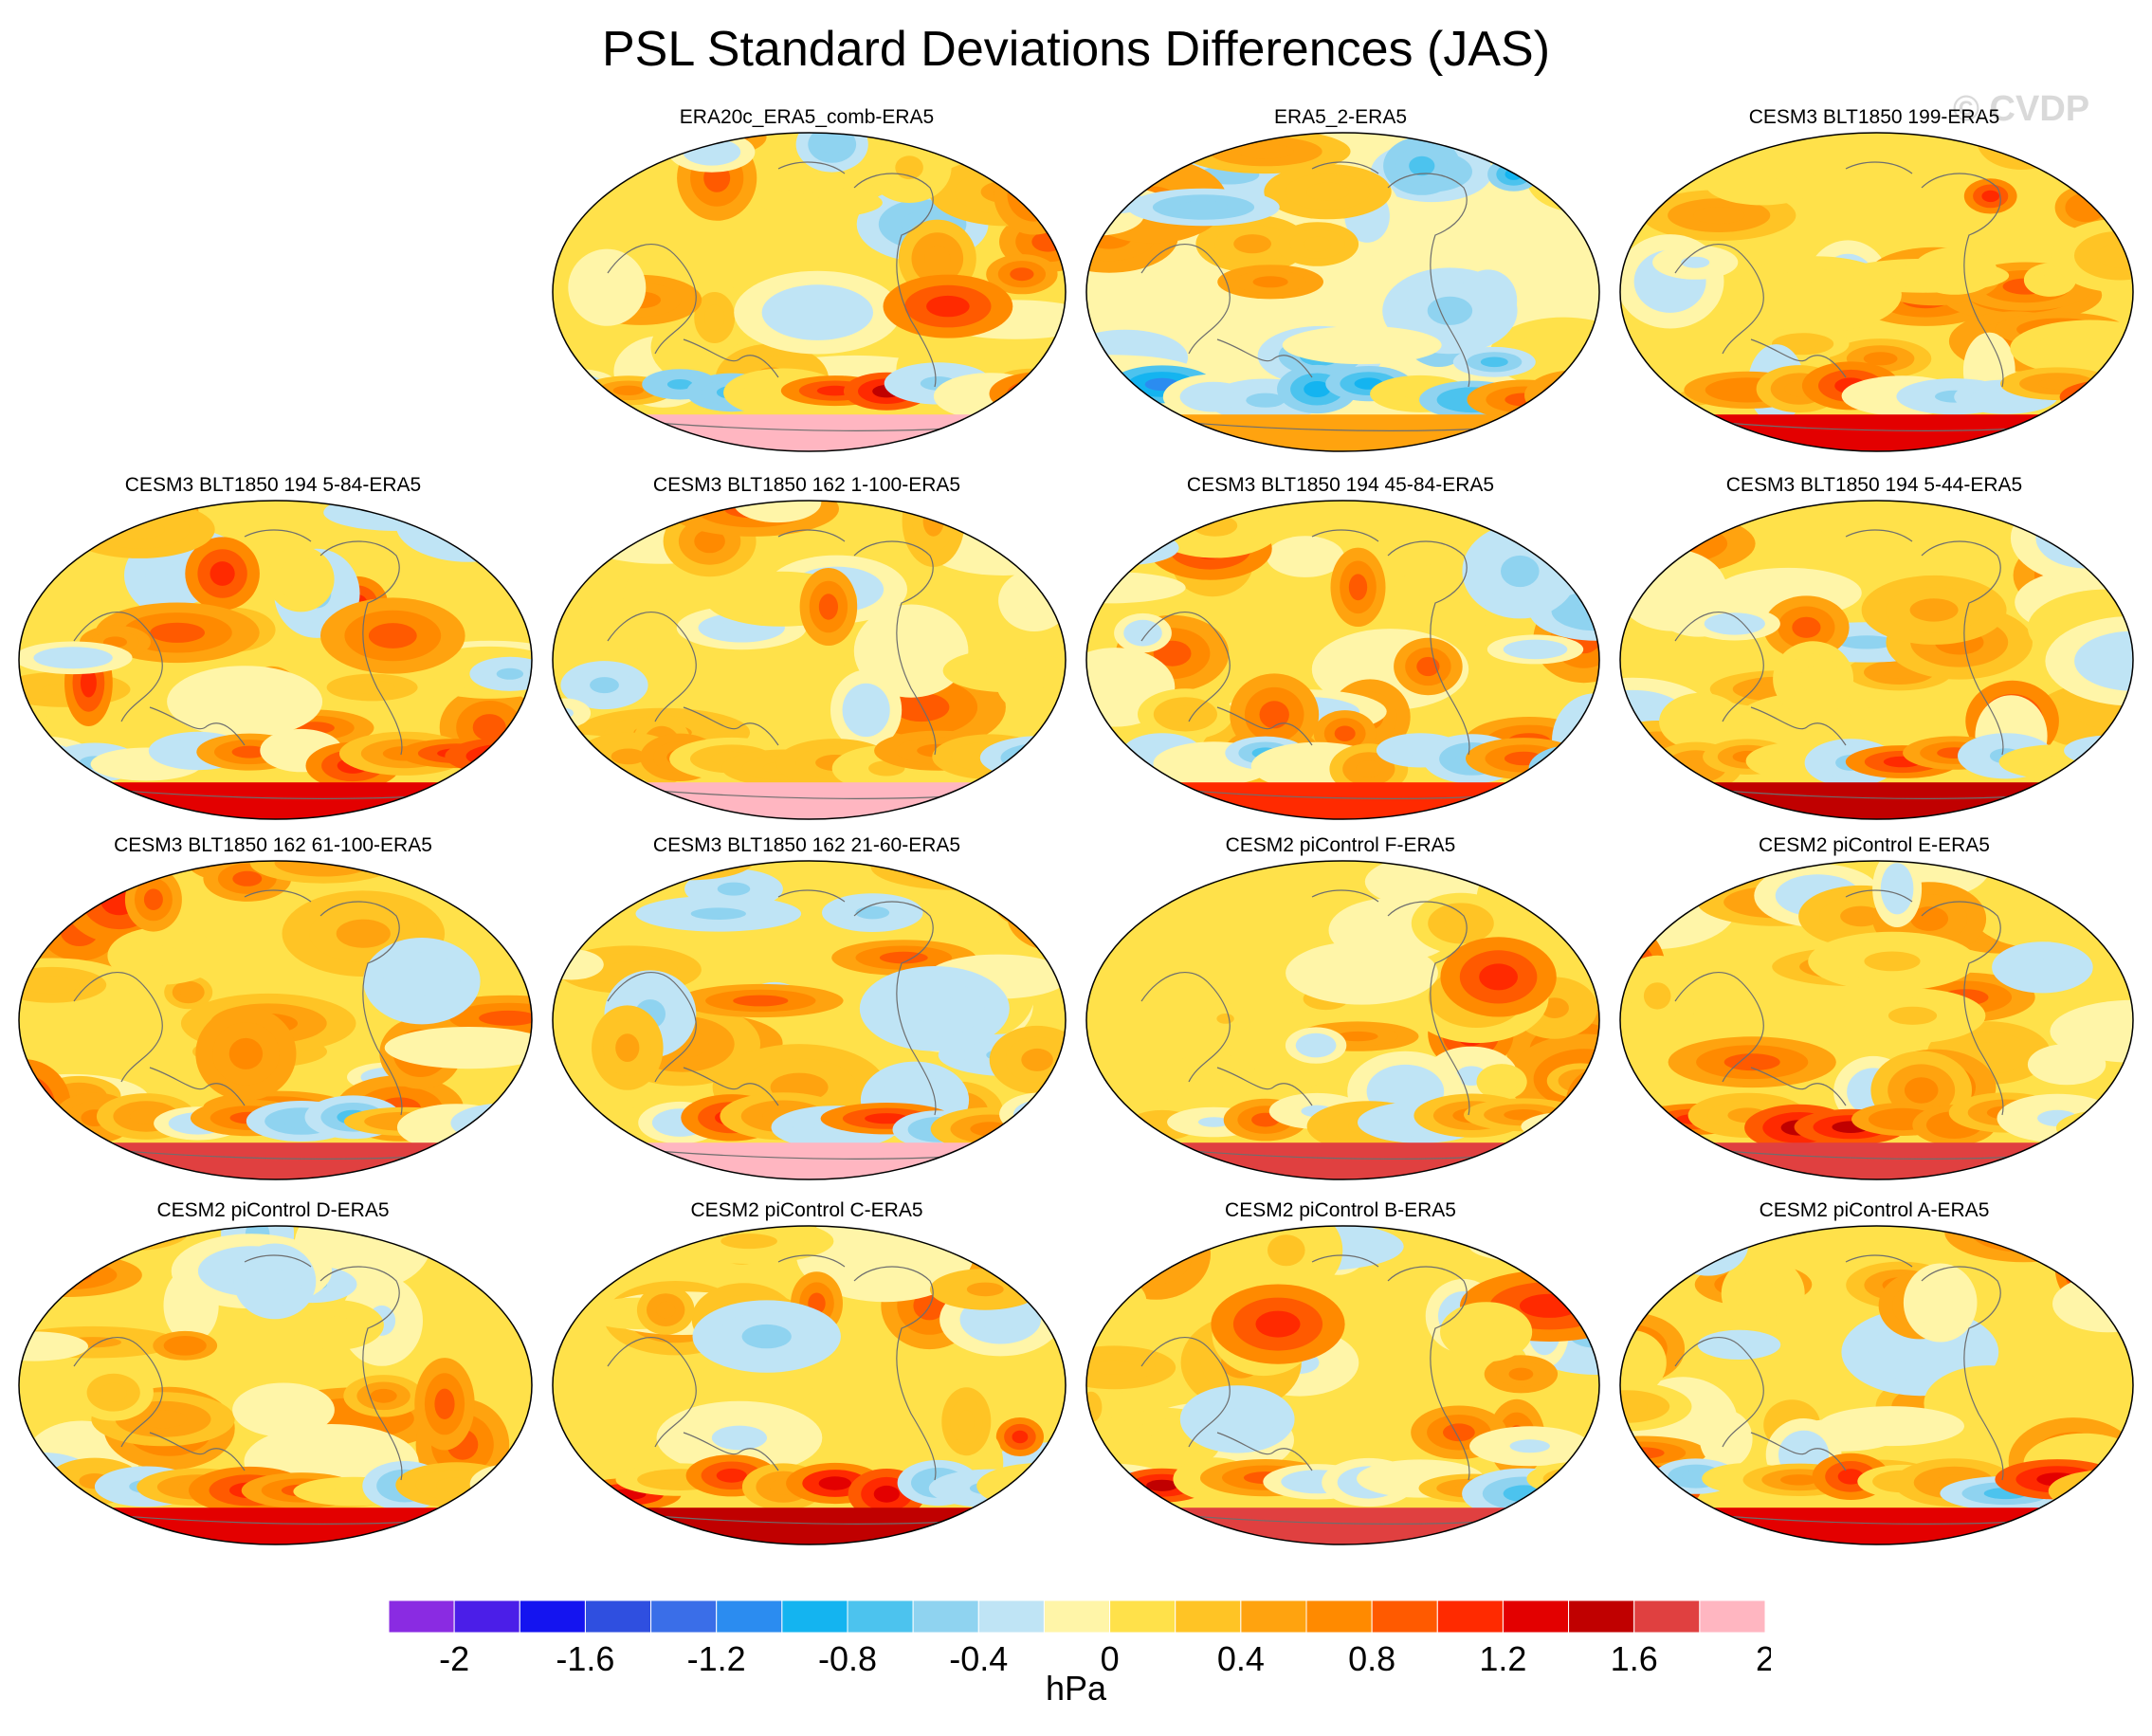  What do you see at coordinates (1076, 1688) in the screenshot?
I see `colorbar-units-label: hPa` at bounding box center [1076, 1688].